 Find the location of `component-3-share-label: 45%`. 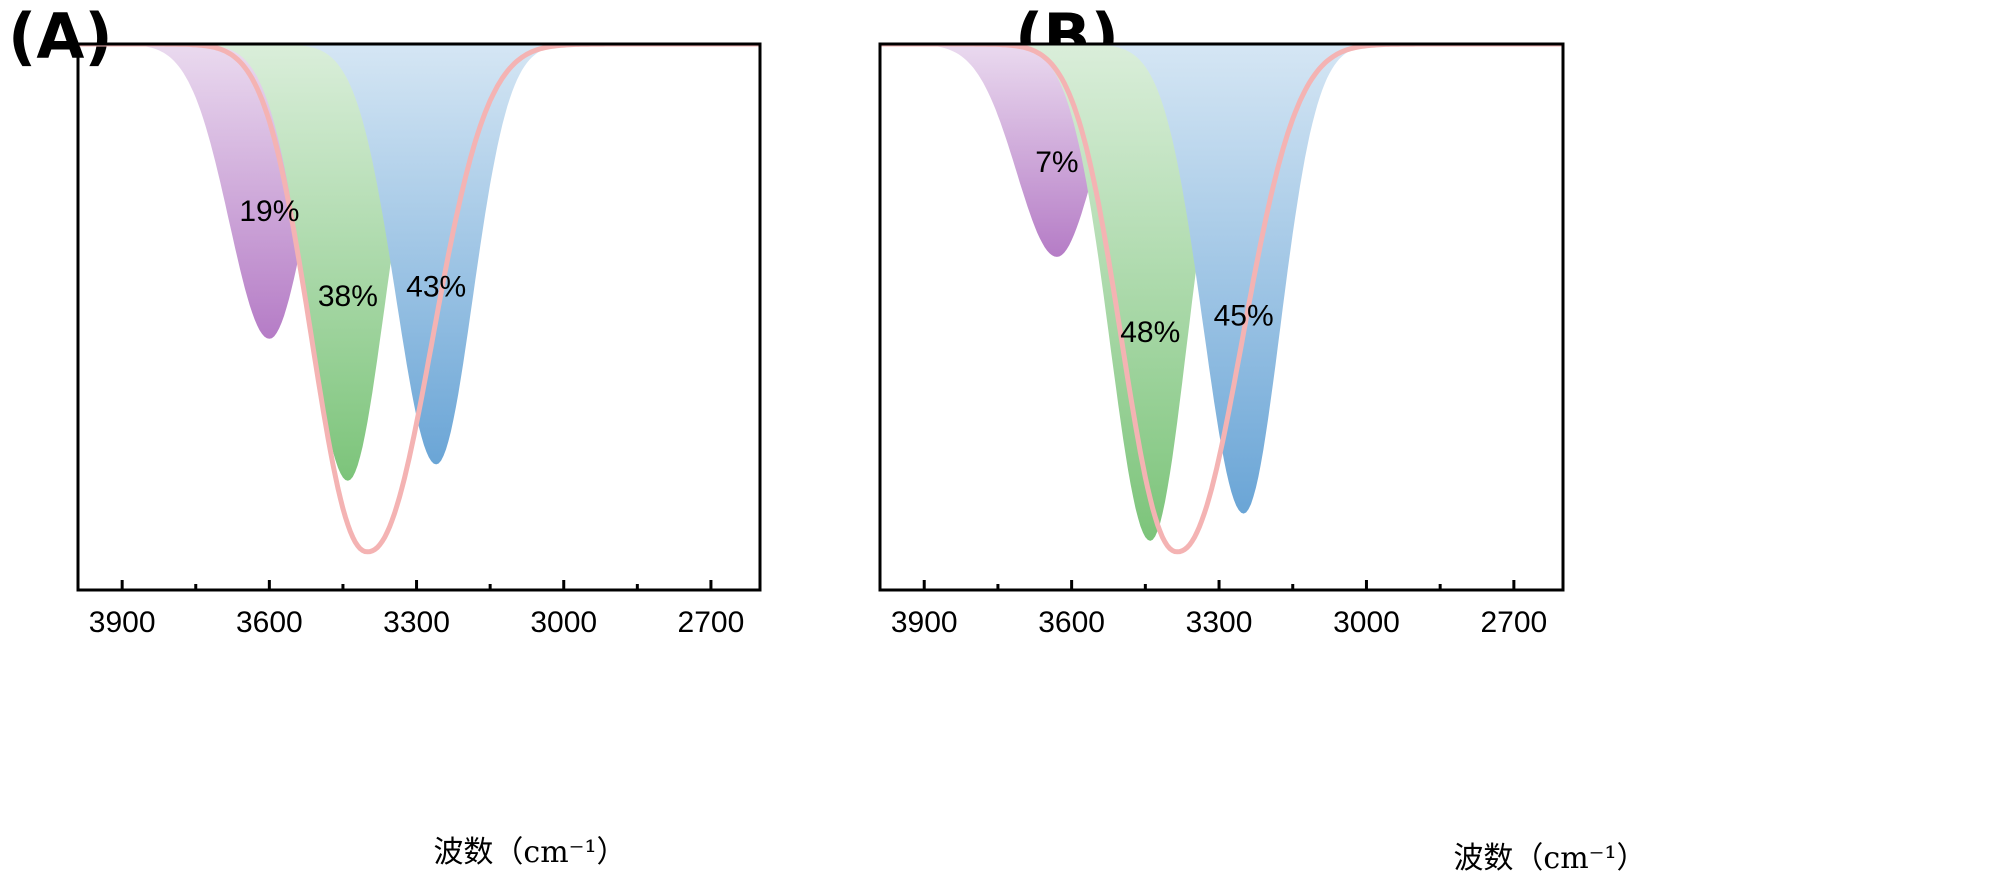

component-3-share-label: 45% is located at coordinates (1244, 316).